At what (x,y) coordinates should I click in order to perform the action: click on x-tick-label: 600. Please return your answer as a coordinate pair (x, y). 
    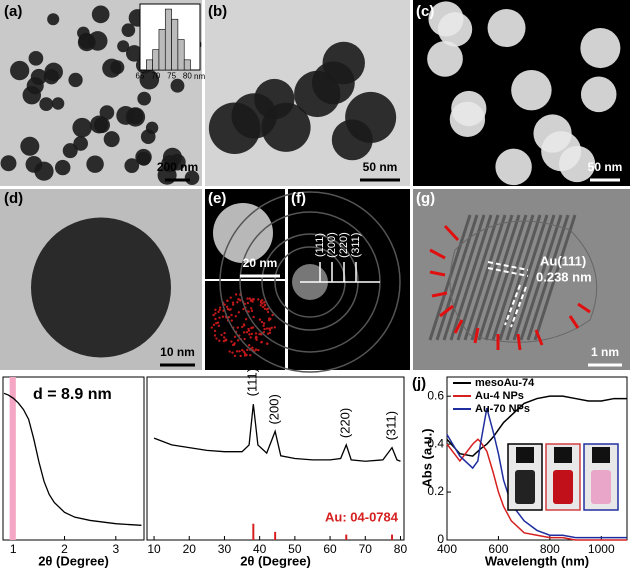
    Looking at the image, I should click on (498, 549).